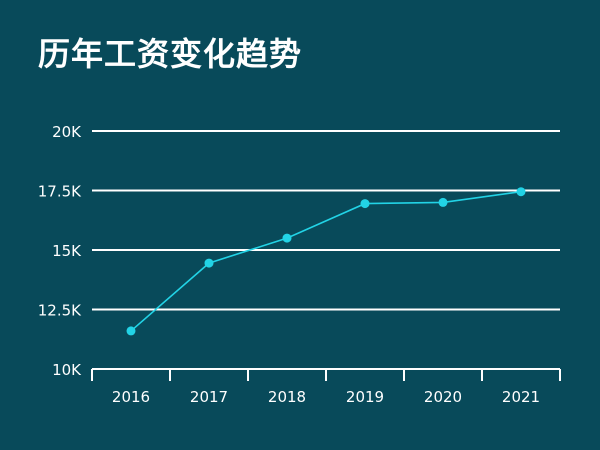 The image size is (600, 450). What do you see at coordinates (60, 192) in the screenshot?
I see `y-tick-label: 17.5K` at bounding box center [60, 192].